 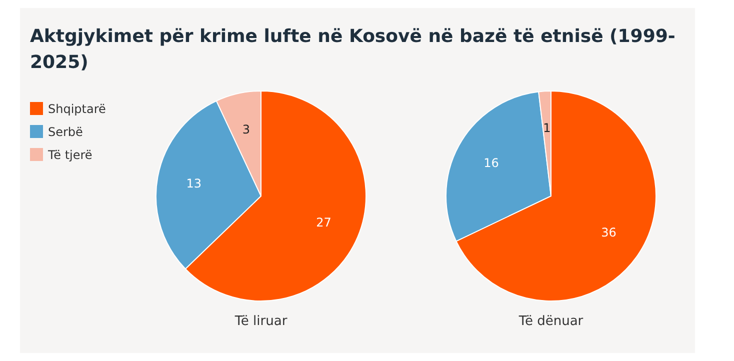 What do you see at coordinates (608, 232) in the screenshot?
I see `data-label: 36` at bounding box center [608, 232].